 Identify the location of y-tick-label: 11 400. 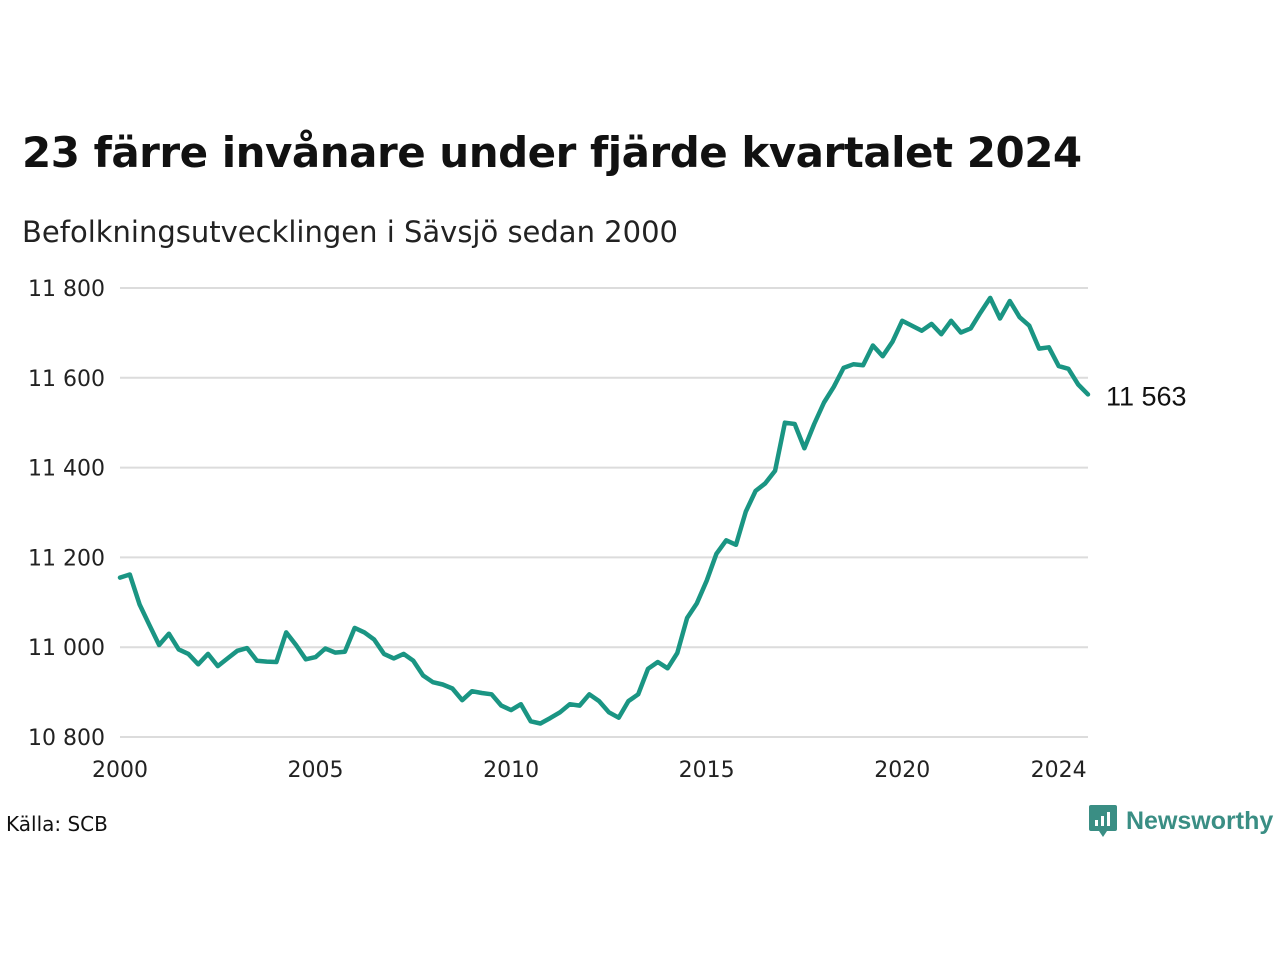
(66, 469).